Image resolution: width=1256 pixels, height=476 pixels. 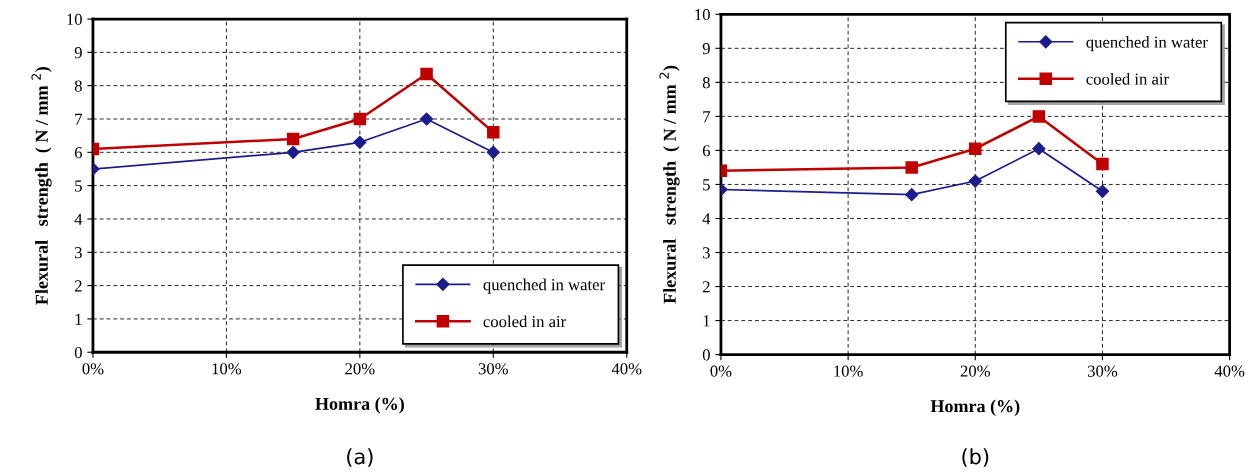 I want to click on text: (b), so click(x=975, y=457).